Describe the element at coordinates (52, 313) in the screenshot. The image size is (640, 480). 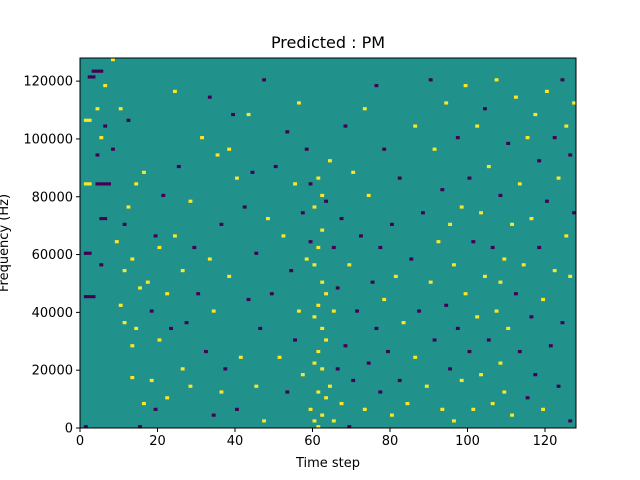
I see `y-tick-label: 40000` at that location.